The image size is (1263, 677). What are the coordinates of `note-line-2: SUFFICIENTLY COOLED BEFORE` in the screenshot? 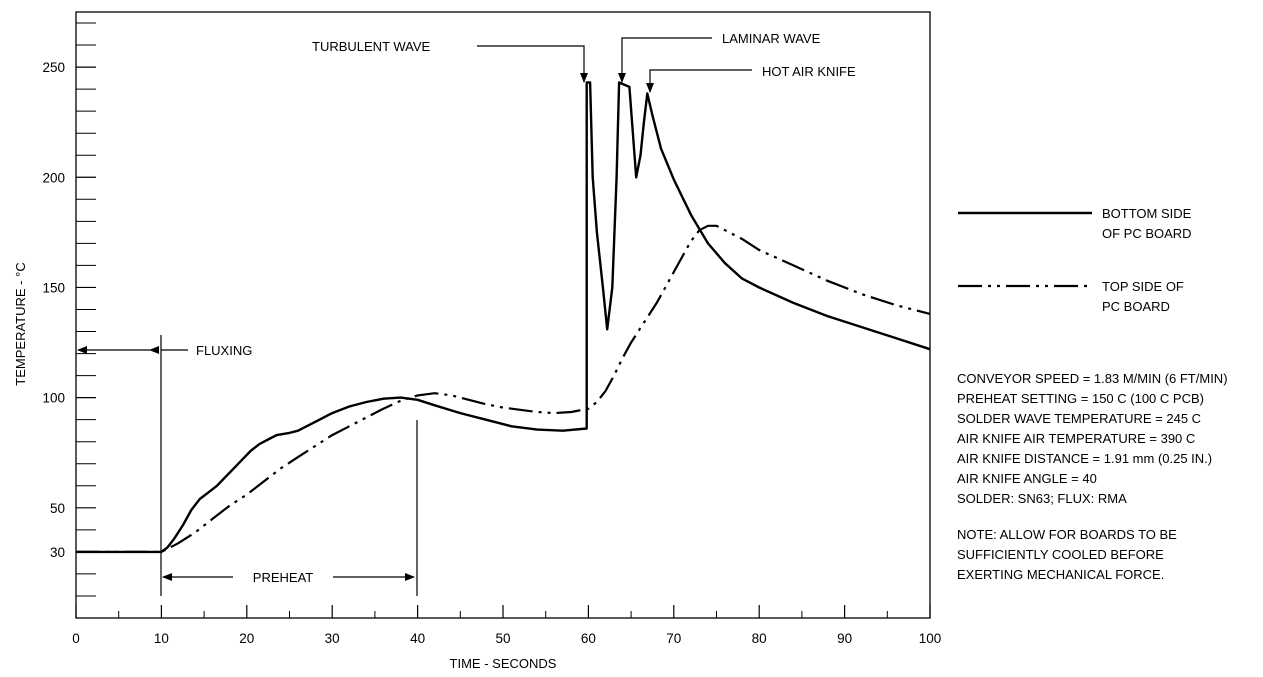 It's located at (1060, 554).